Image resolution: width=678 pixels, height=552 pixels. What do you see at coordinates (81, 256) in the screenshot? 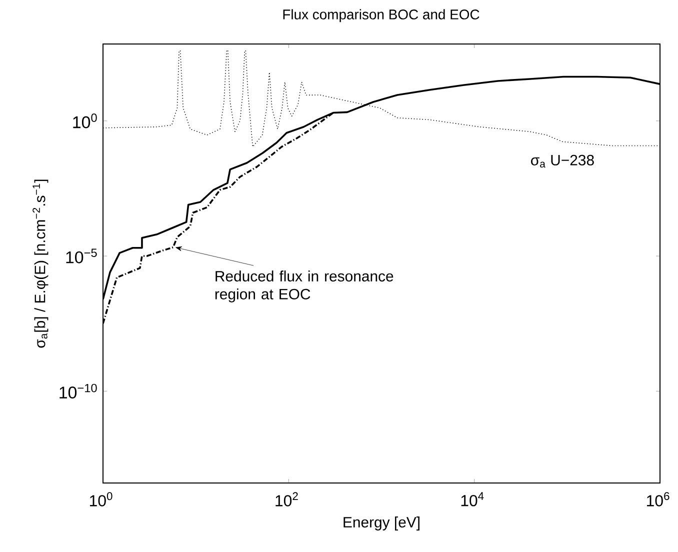
I see `y-tick-label: 10$^{−5}$` at bounding box center [81, 256].